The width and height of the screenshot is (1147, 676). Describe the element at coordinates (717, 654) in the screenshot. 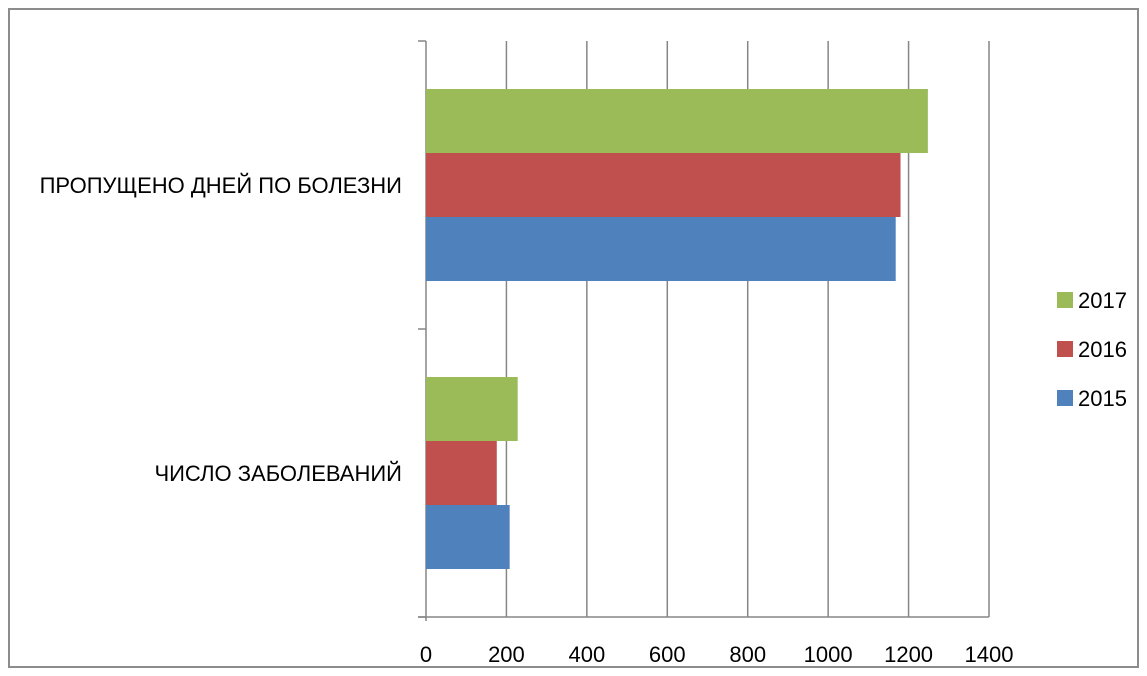

I see `x-tick-labels: 0 200 400 600 800 1000 1200 1400` at that location.